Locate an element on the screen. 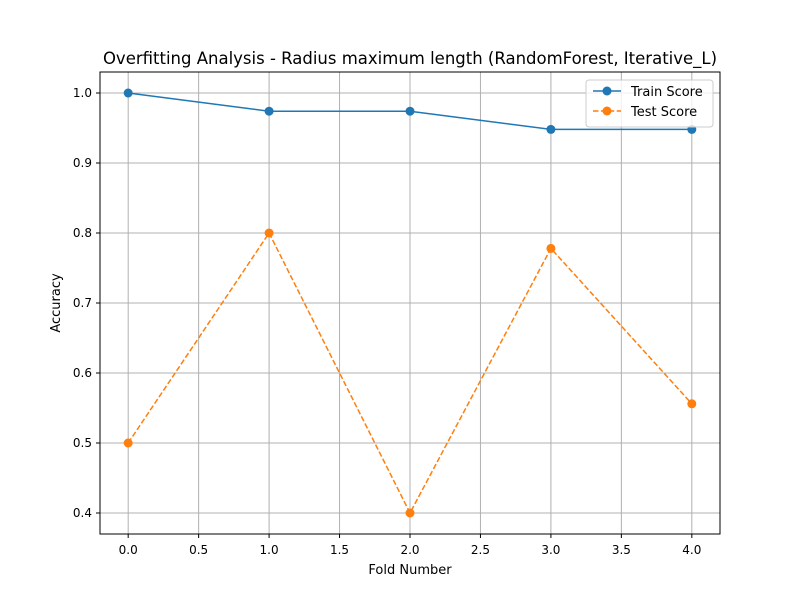  x-tick-label: 2.0 is located at coordinates (409, 550).